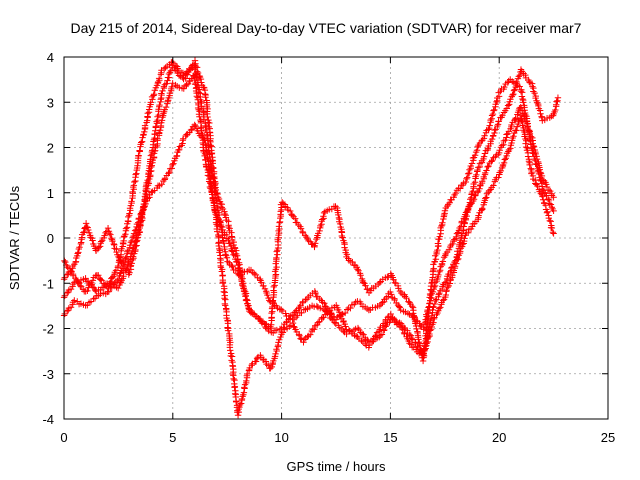  Describe the element at coordinates (50, 57) in the screenshot. I see `y-tick-label: 4` at that location.